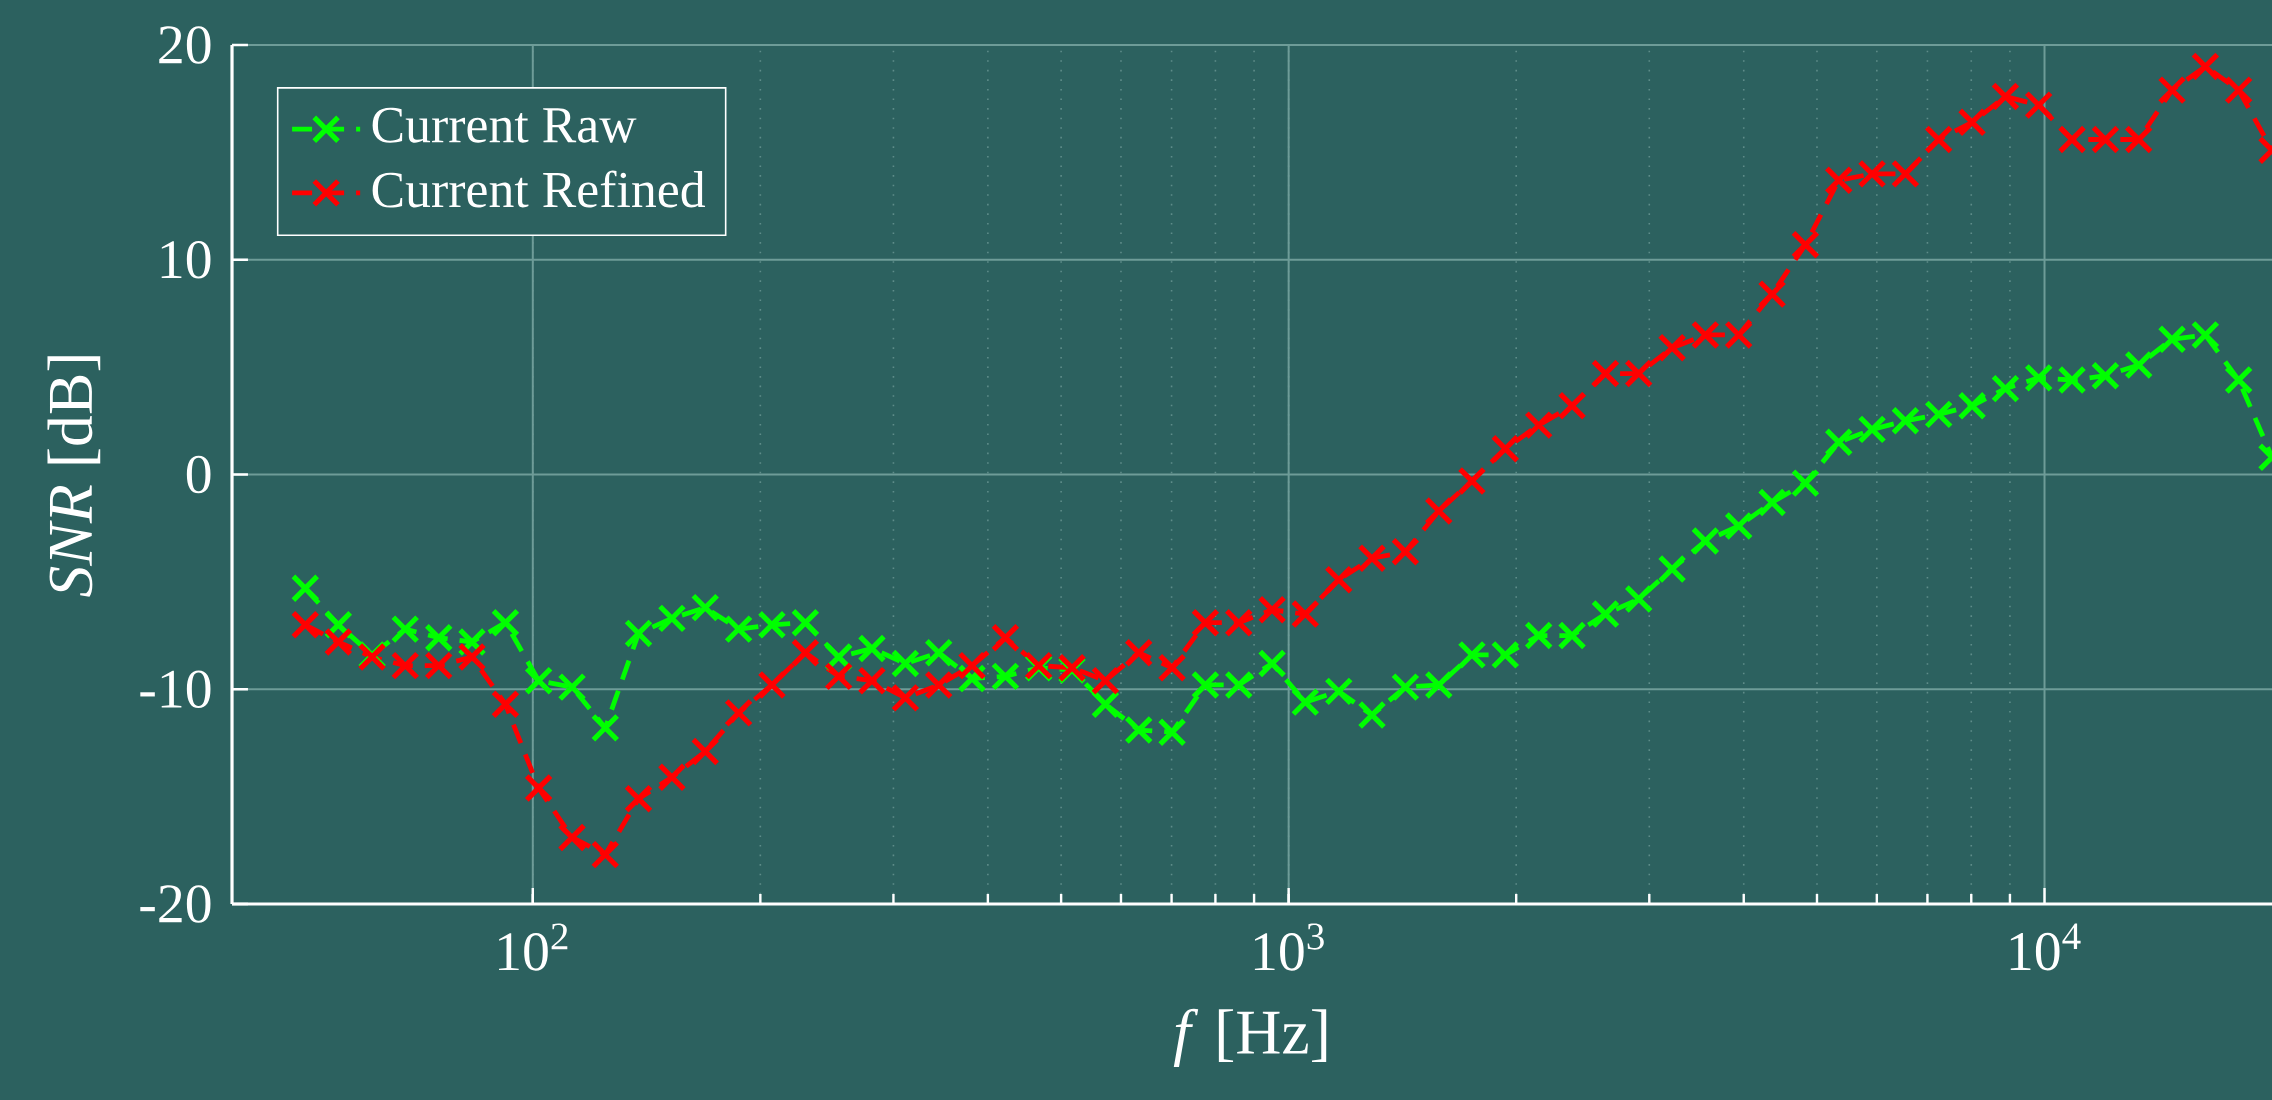 The height and width of the screenshot is (1100, 2272). I want to click on legend-label: Current Refined, so click(539, 189).